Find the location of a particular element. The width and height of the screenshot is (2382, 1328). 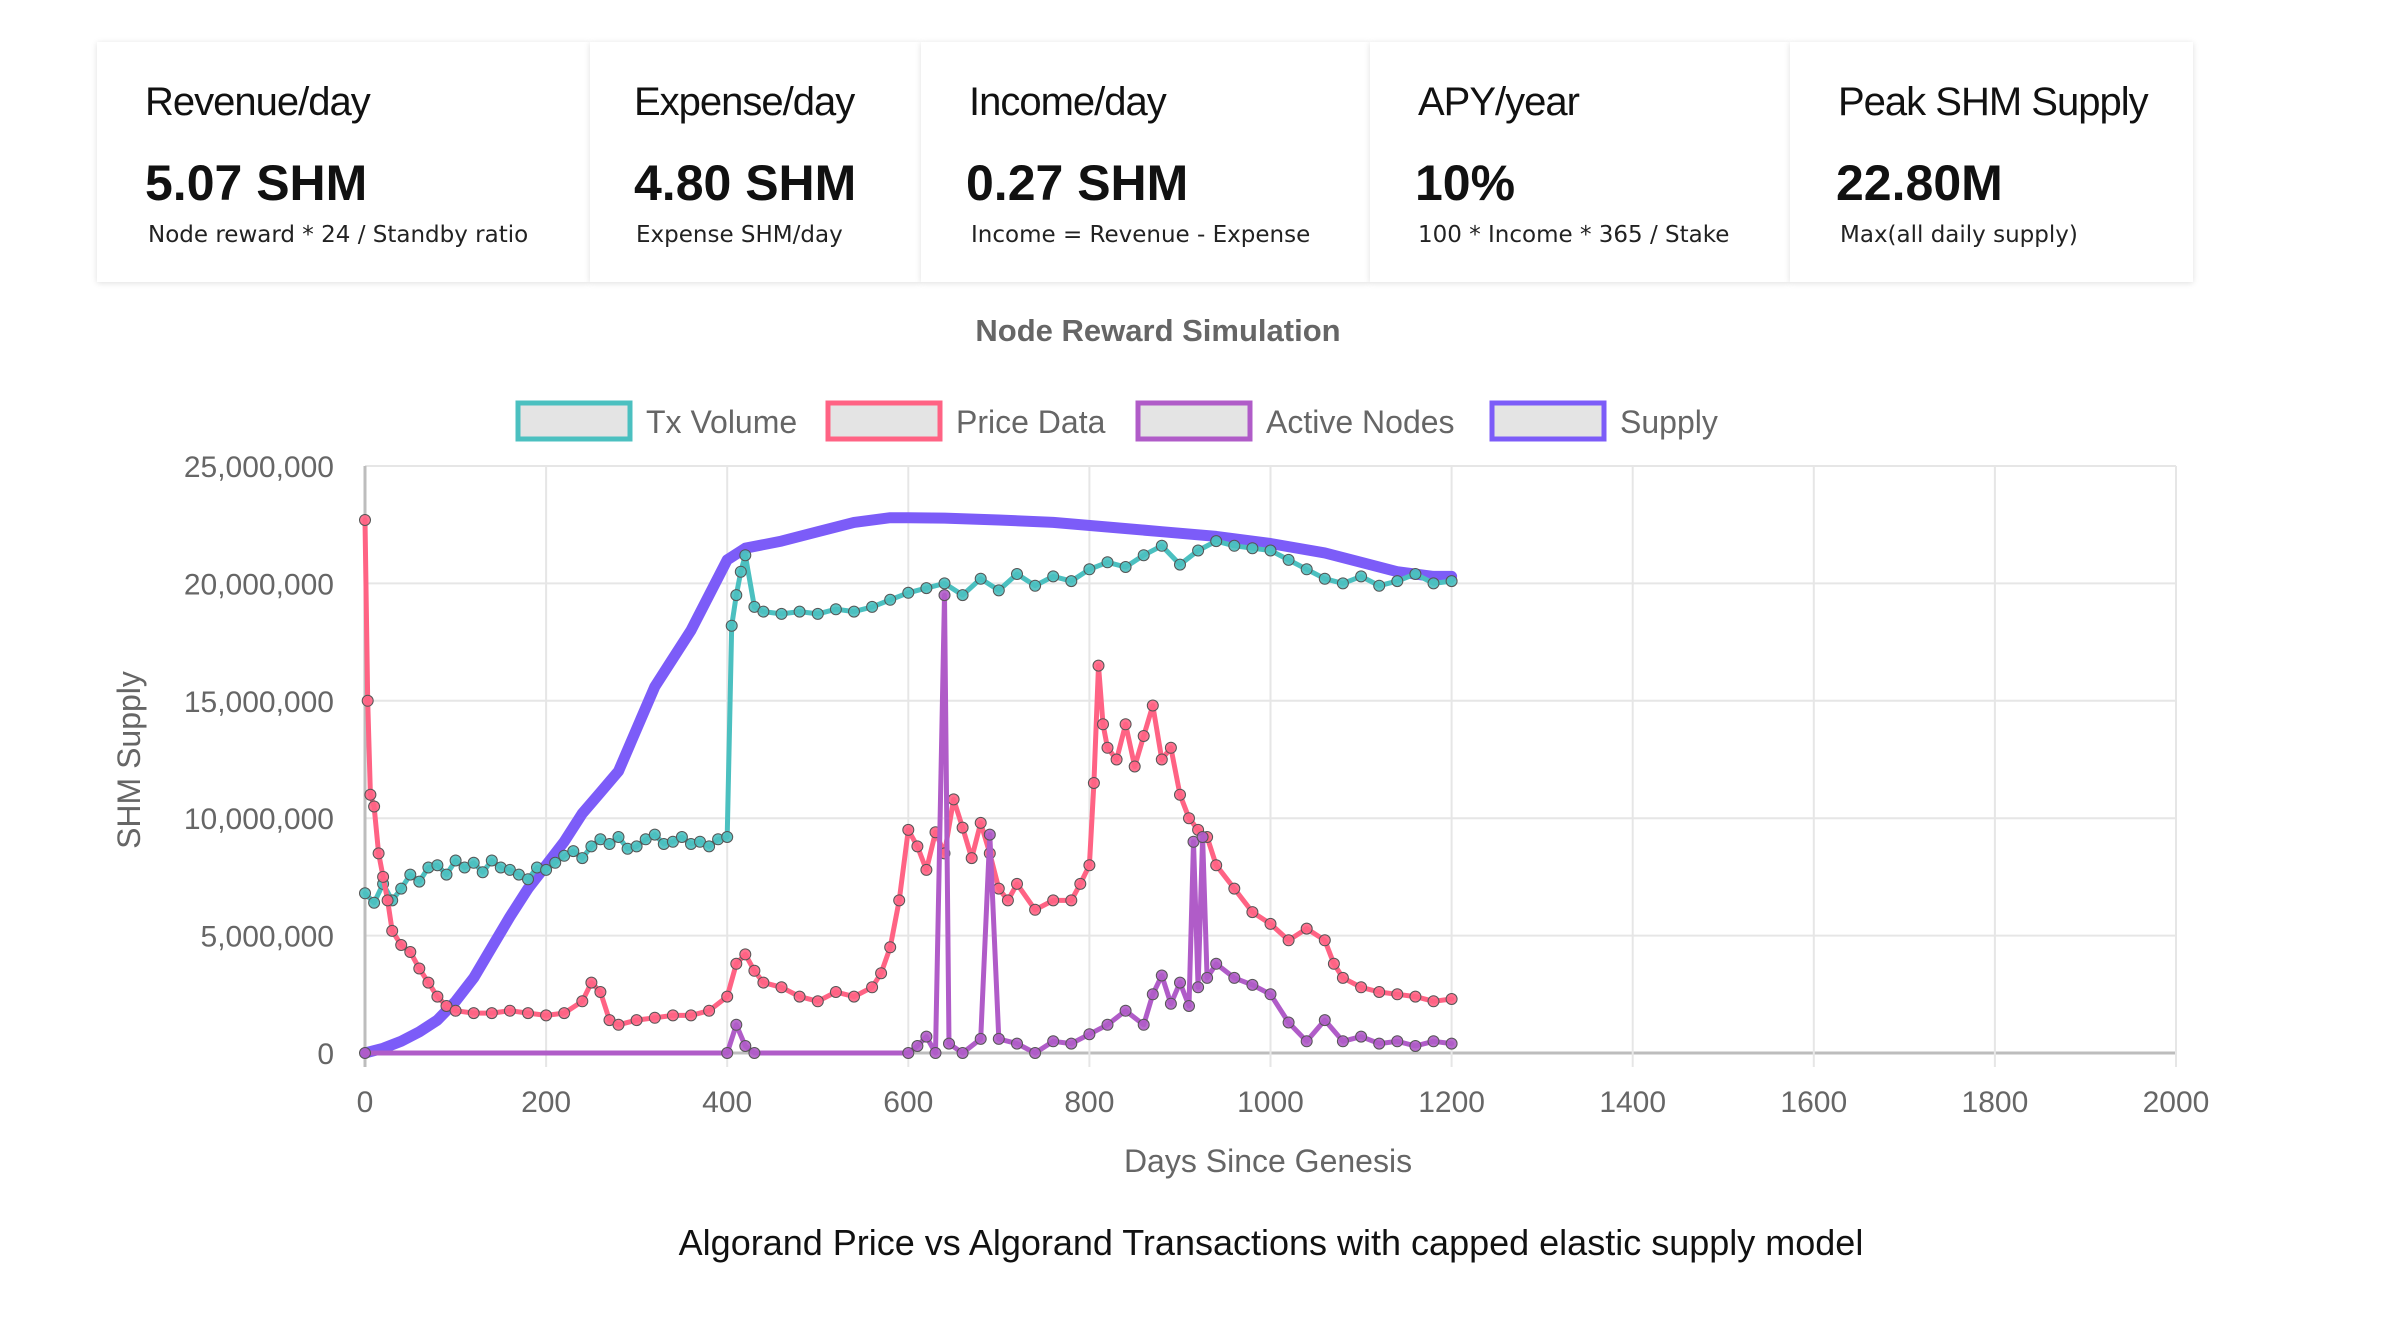

legend-item-tx-volume: Tx Volume is located at coordinates (656, 421).